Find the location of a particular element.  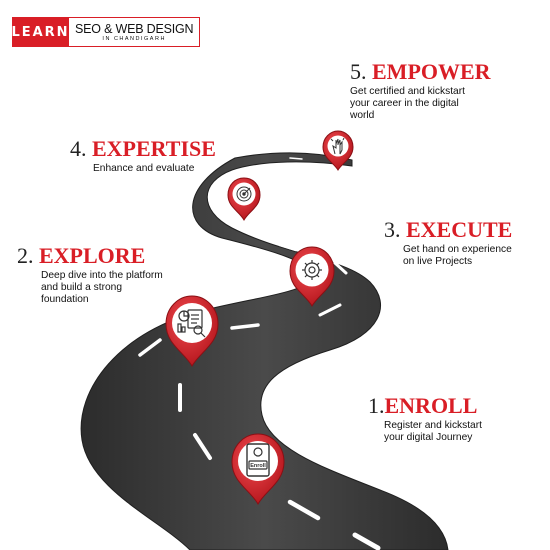

hand-icon is located at coordinates (337, 146).